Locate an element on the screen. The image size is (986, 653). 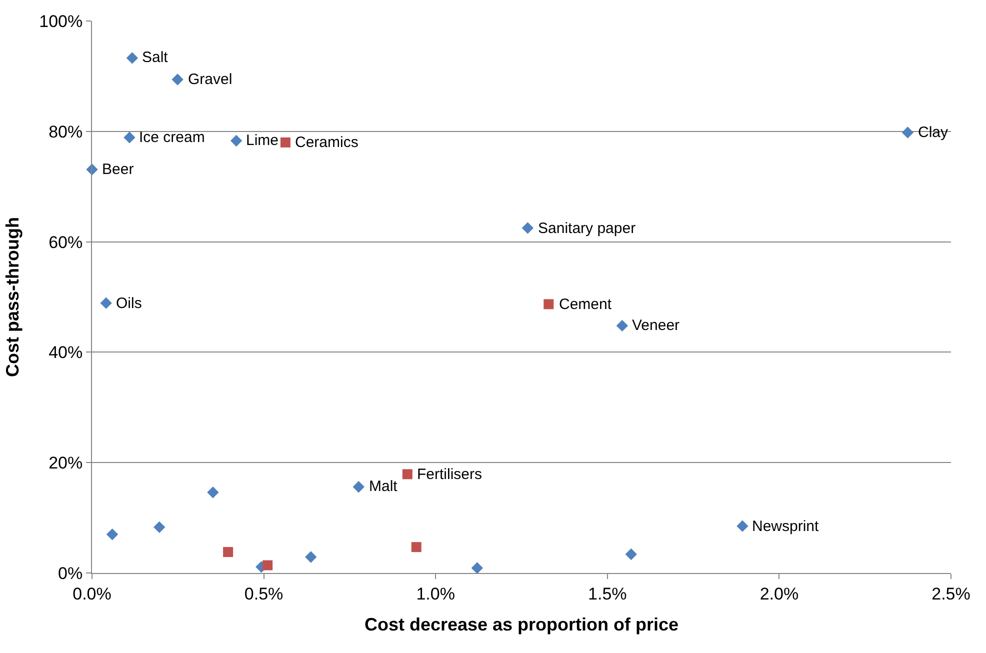
y-tick-label: 20% is located at coordinates (65, 463).